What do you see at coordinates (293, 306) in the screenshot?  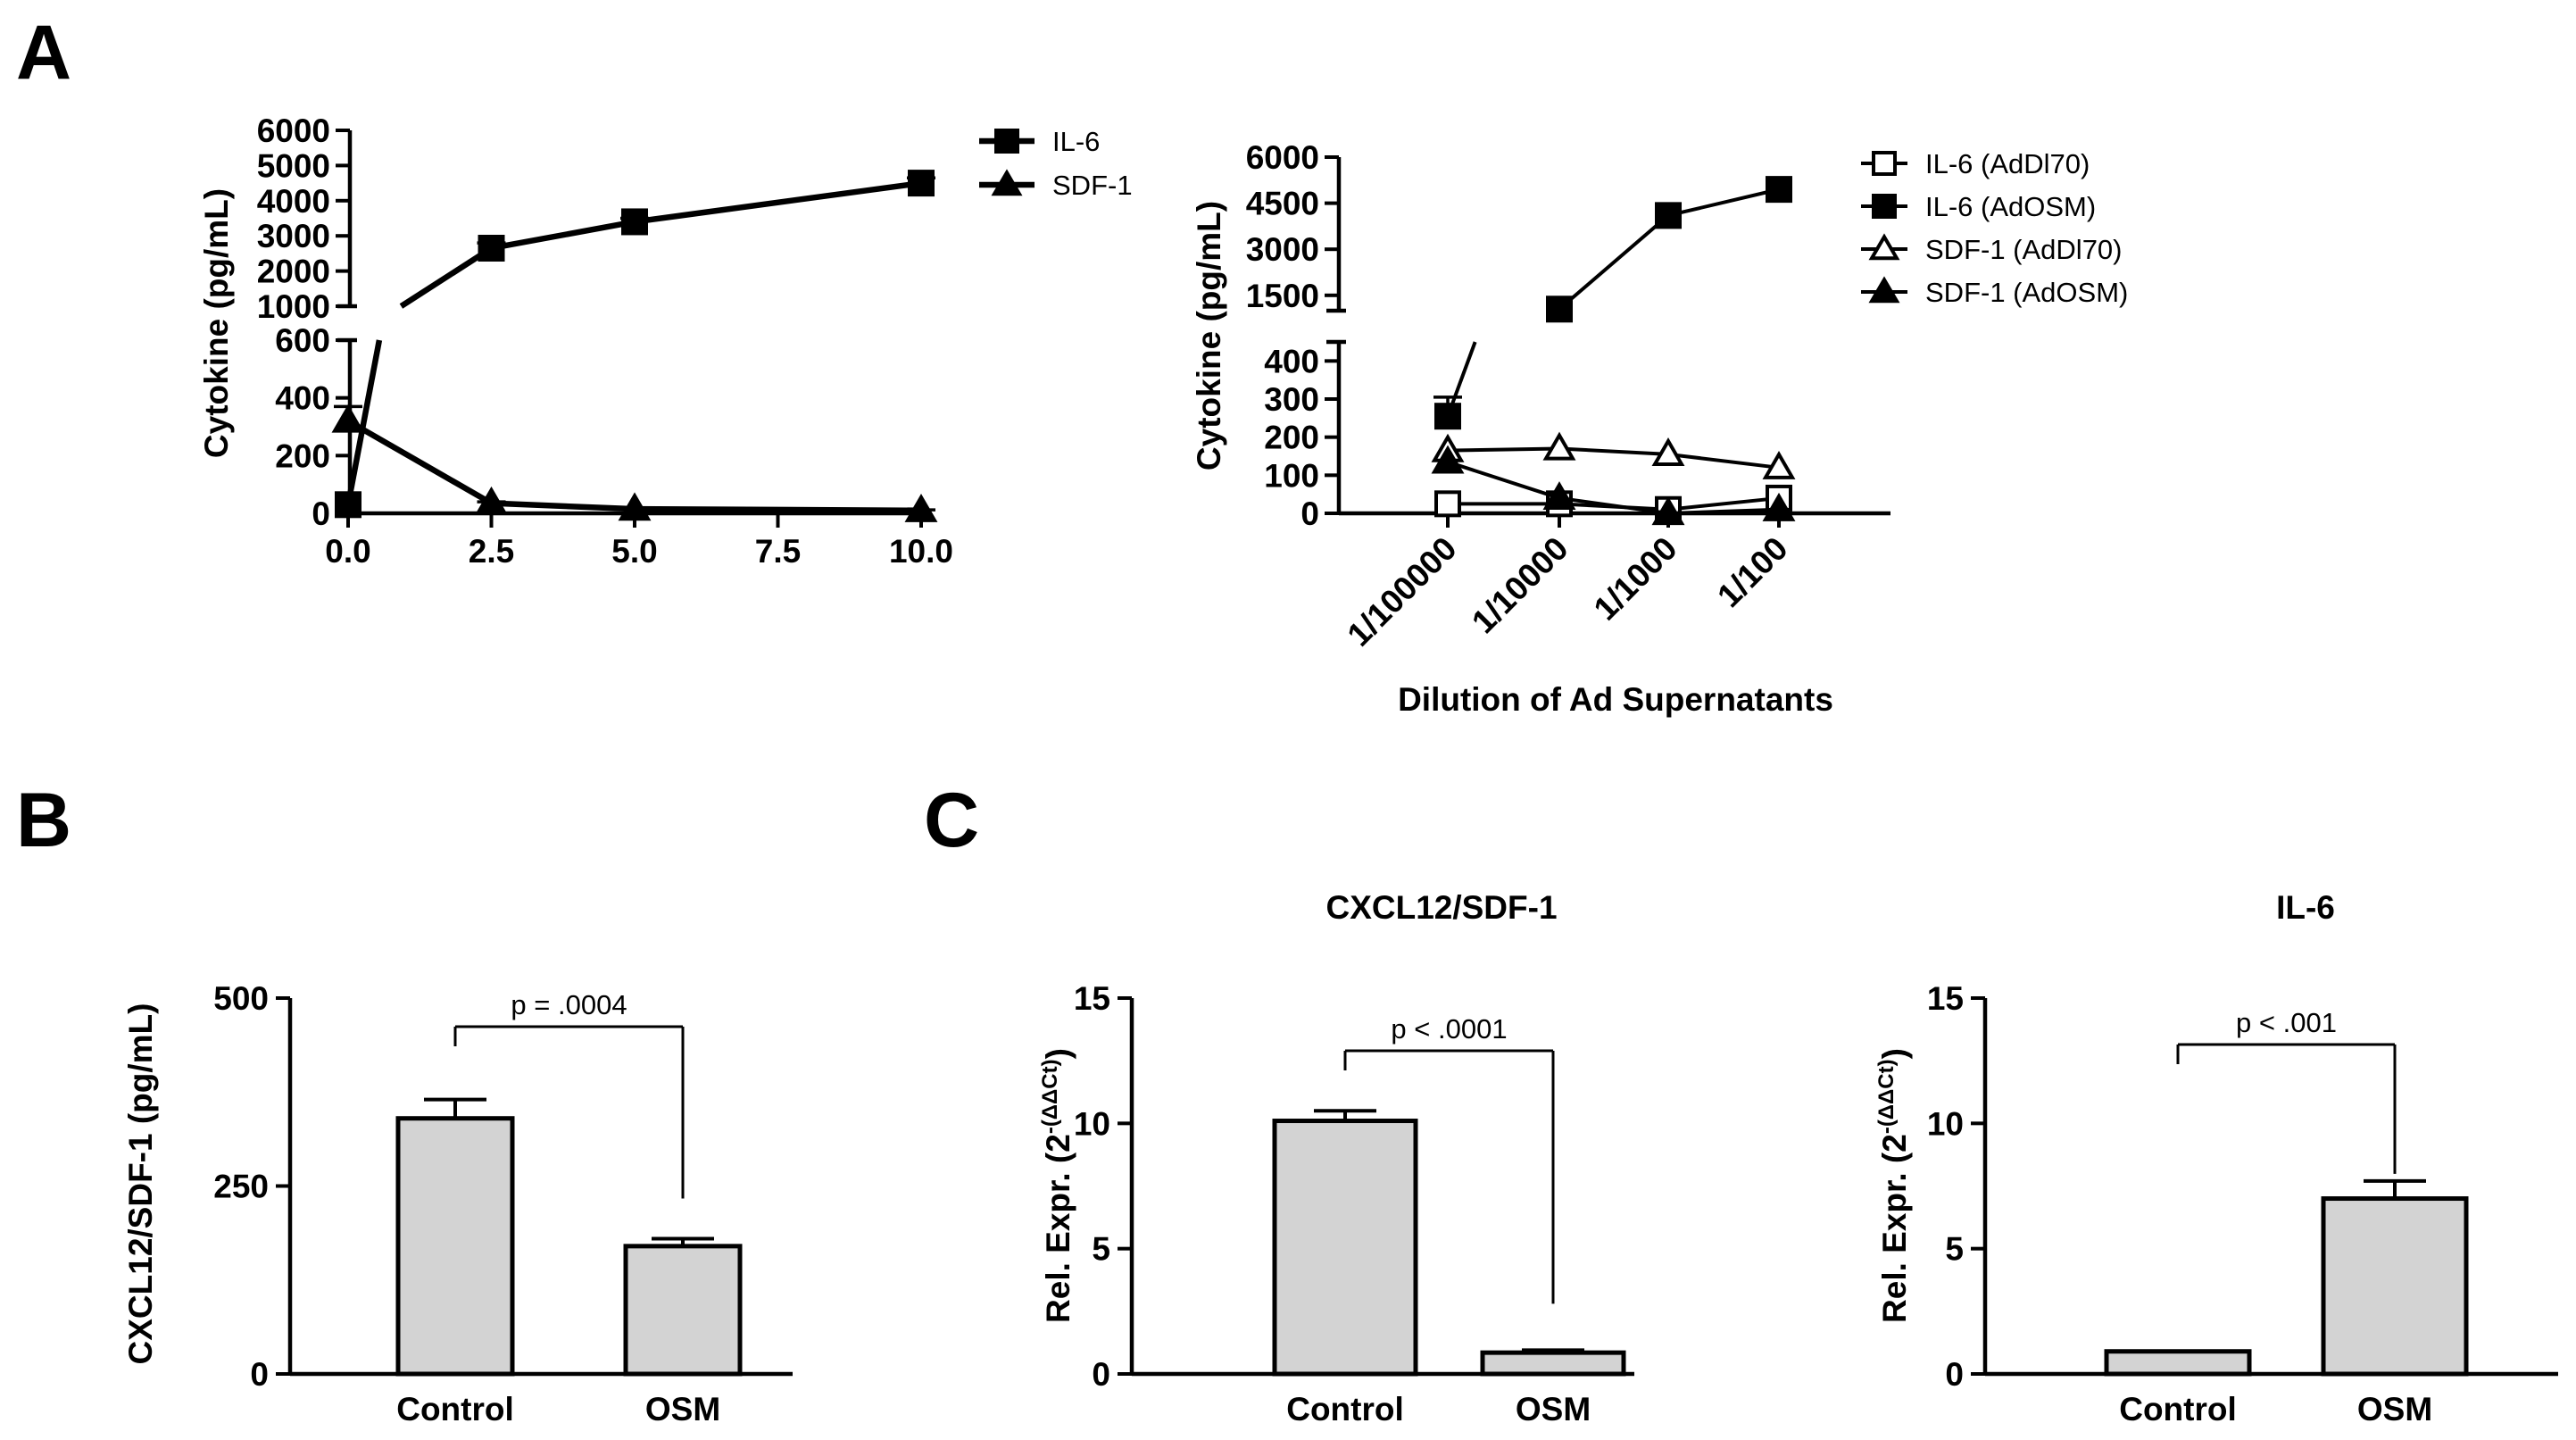 I see `y-tick-label: 1000` at bounding box center [293, 306].